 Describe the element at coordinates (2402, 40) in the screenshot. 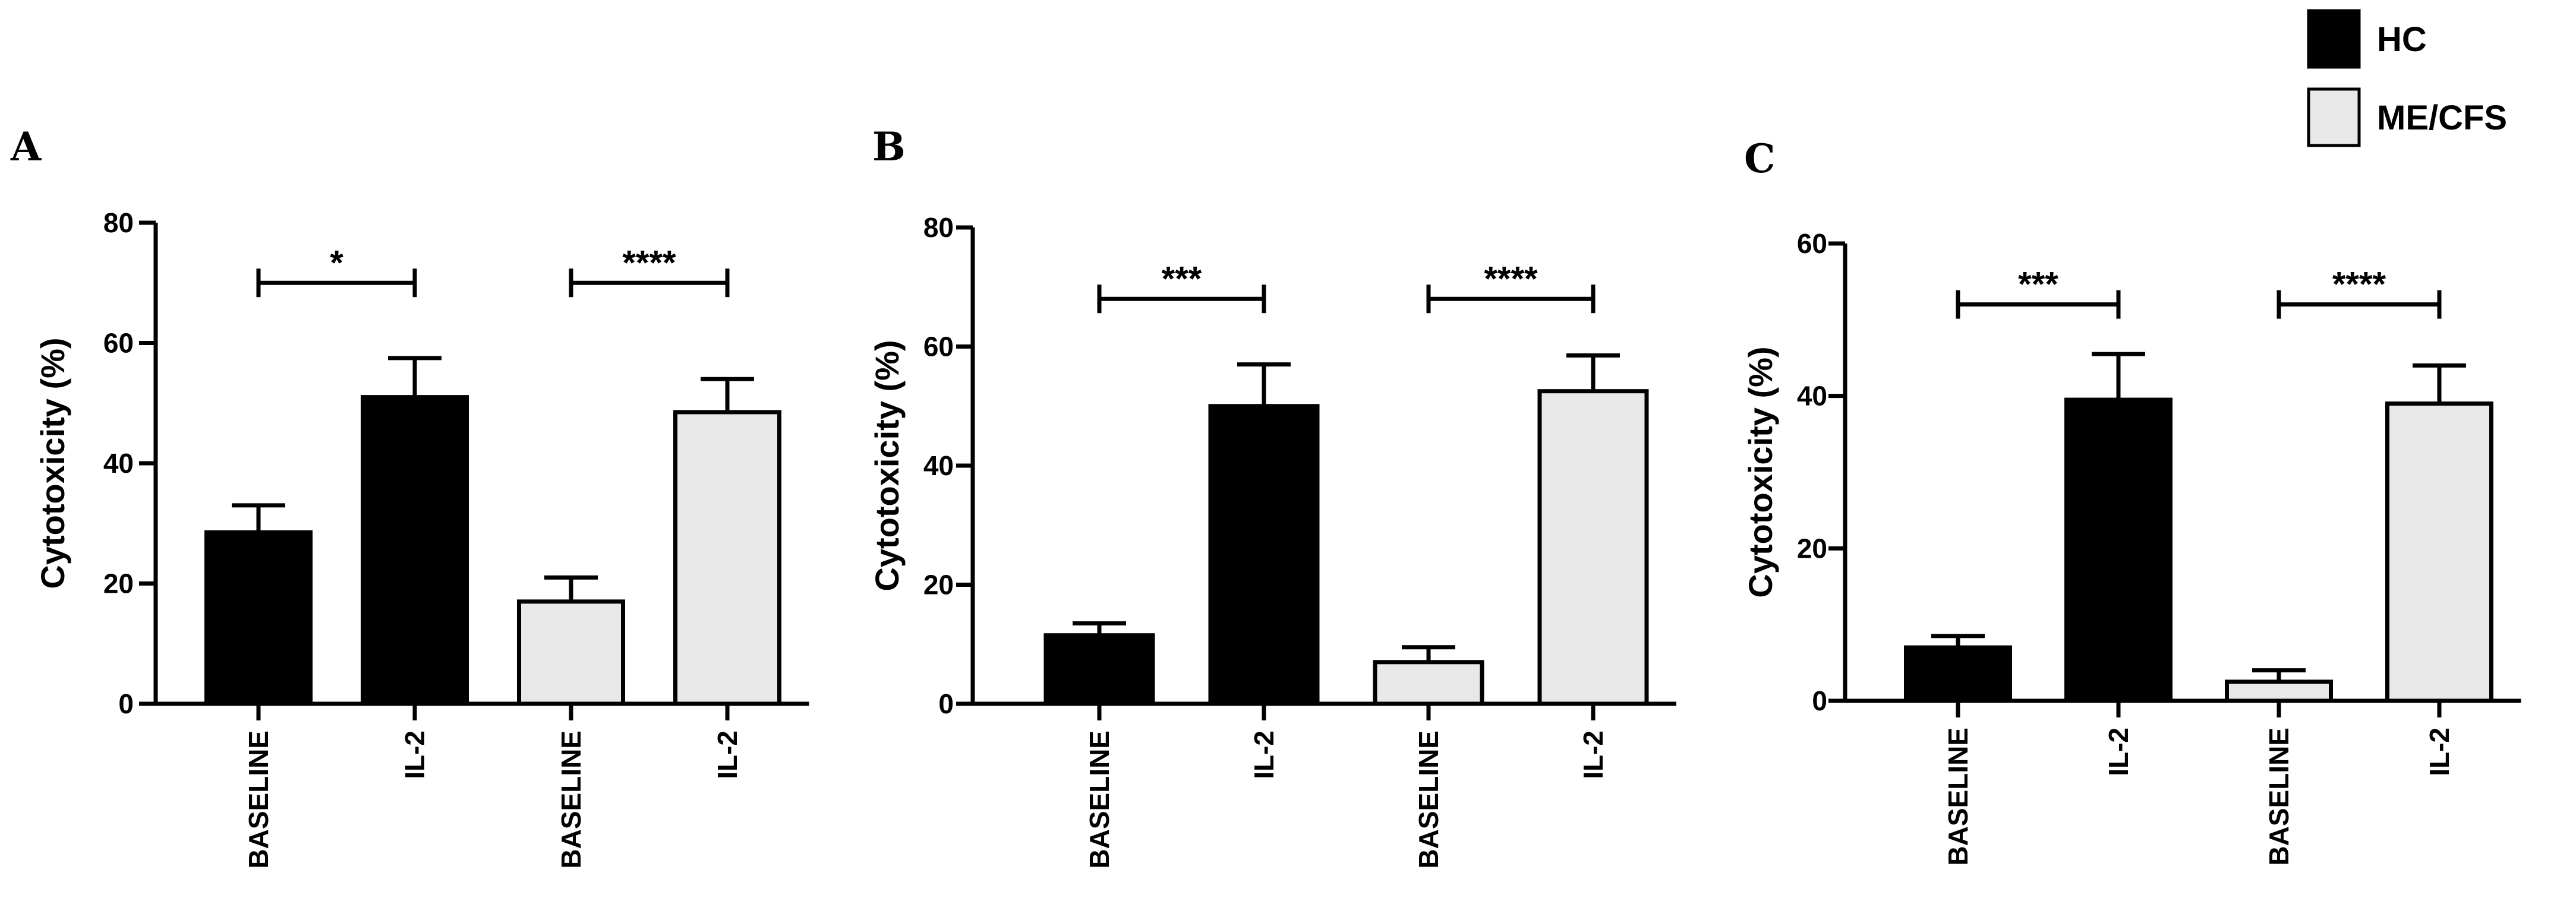

I see `legend-label-hc: HC` at that location.